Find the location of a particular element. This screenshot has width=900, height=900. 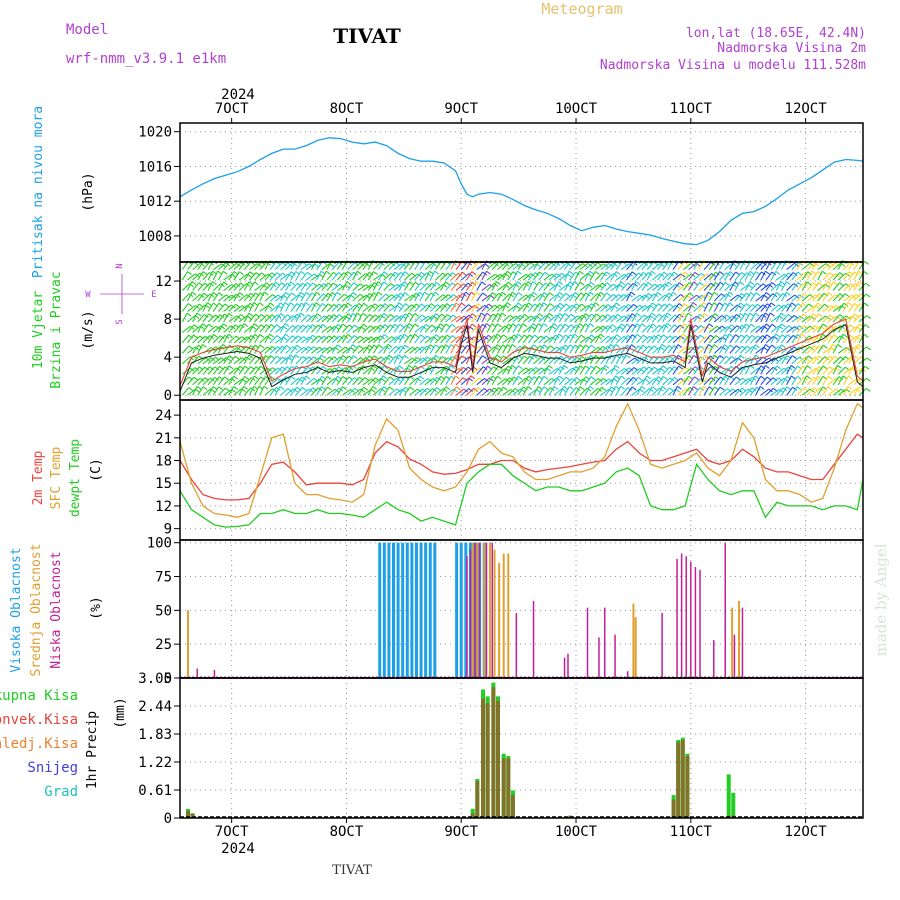

compass-east: E is located at coordinates (153, 295).